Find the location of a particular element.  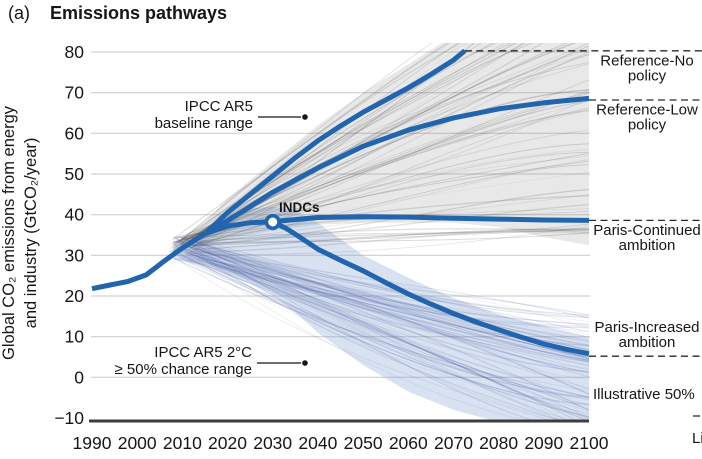

y-tick-label: 40 is located at coordinates (75, 215).